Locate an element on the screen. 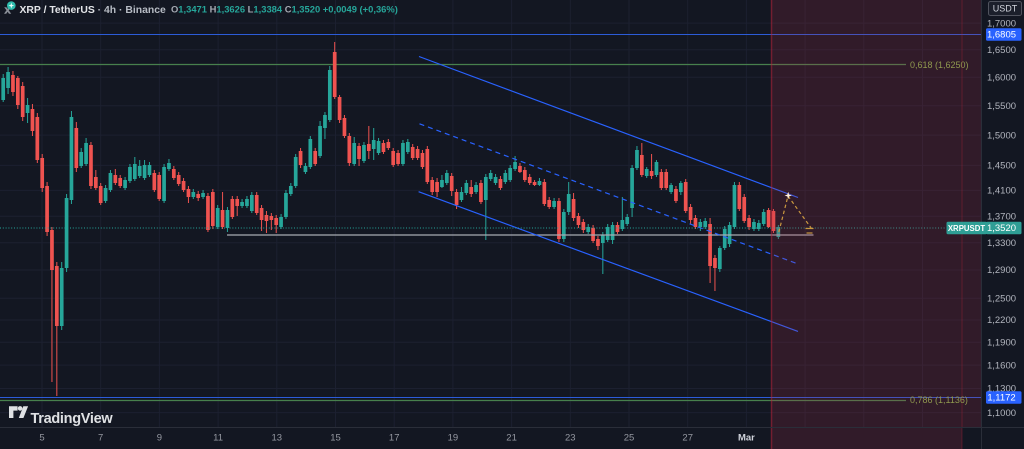 This screenshot has height=449, width=1024. svg-text: 19 is located at coordinates (453, 438).